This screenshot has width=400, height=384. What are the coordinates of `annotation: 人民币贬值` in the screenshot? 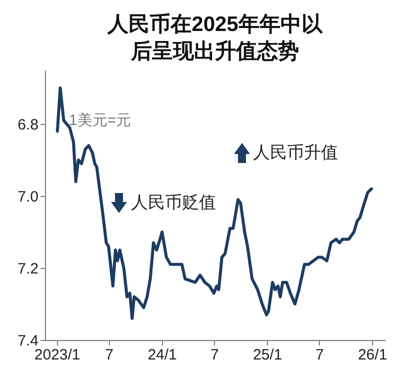 It's located at (173, 202).